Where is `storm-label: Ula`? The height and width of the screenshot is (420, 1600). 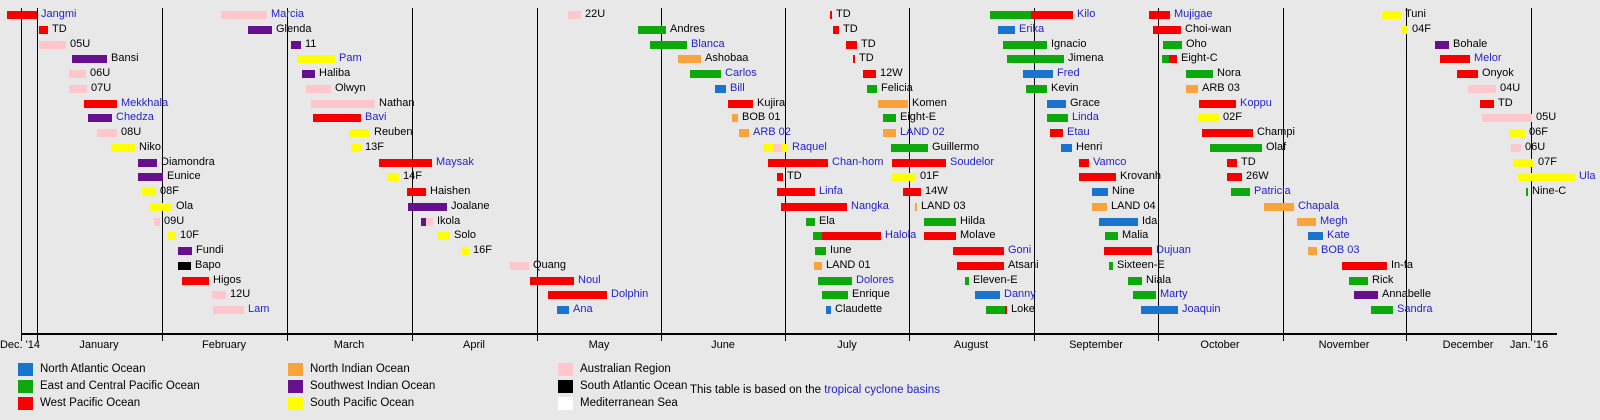 storm-label: Ula is located at coordinates (1587, 176).